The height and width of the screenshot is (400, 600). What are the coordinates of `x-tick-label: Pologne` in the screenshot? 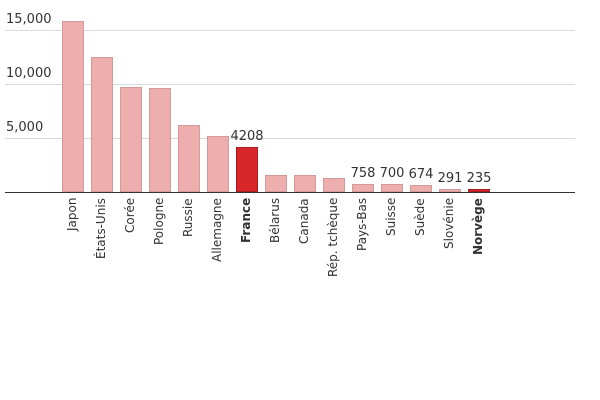 It's located at (159, 221).